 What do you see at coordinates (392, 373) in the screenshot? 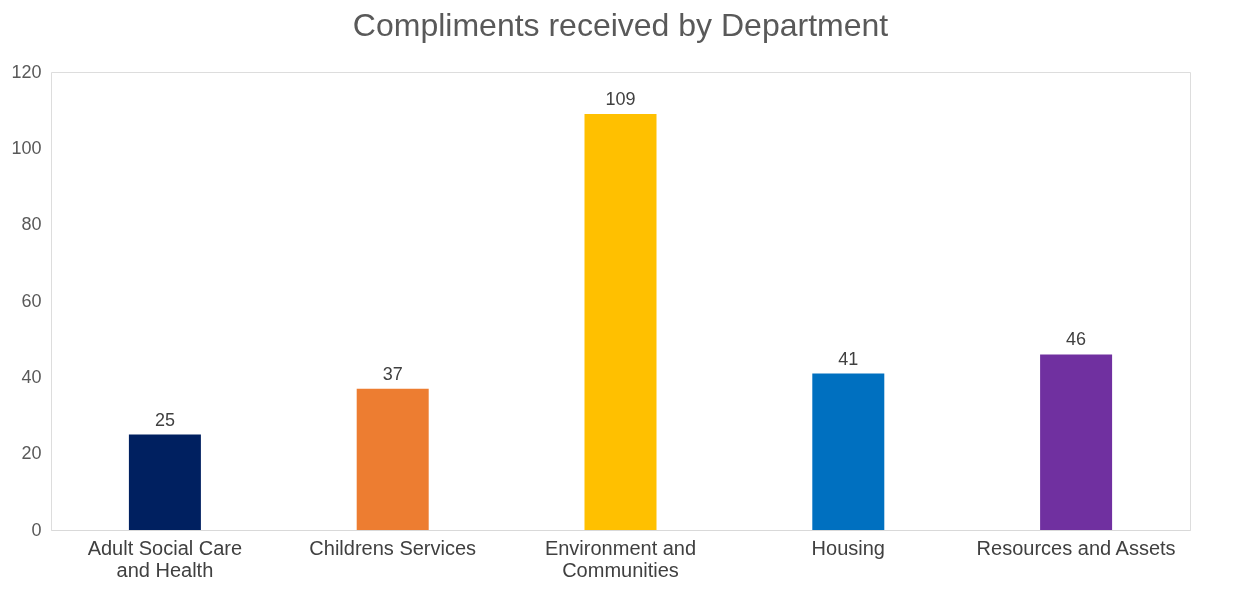
I see `data-label: 37` at bounding box center [392, 373].